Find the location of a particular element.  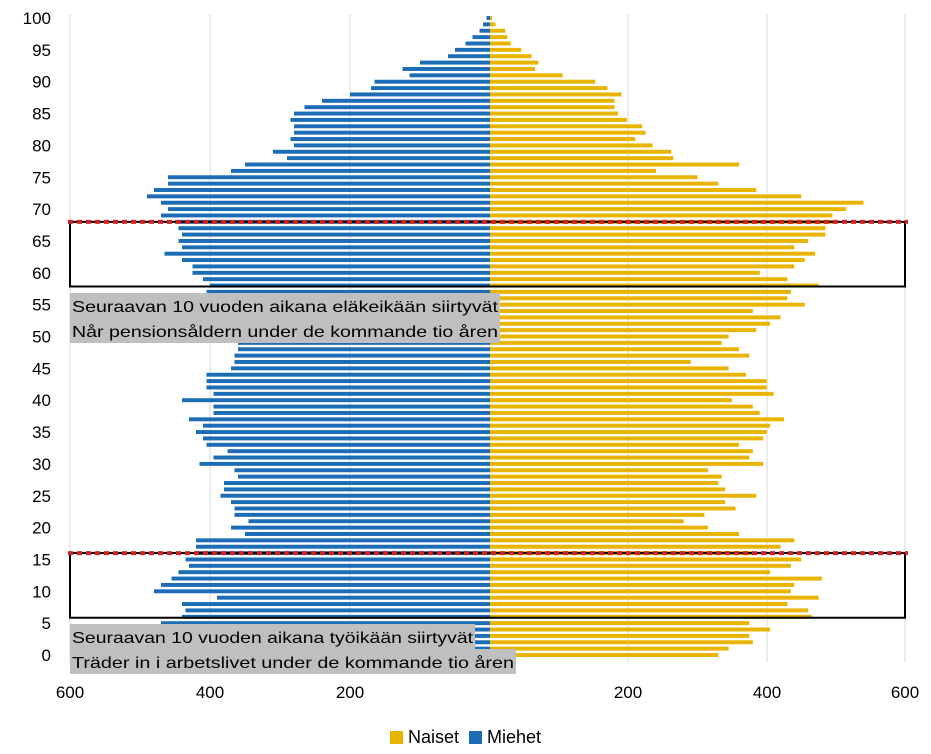

y-tick-65: 65 is located at coordinates (41, 241).